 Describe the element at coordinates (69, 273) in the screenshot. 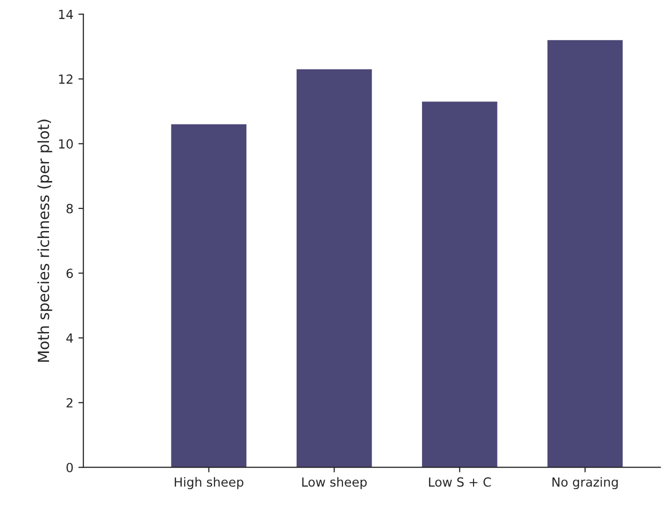

I see `y-tick-label: 6` at that location.